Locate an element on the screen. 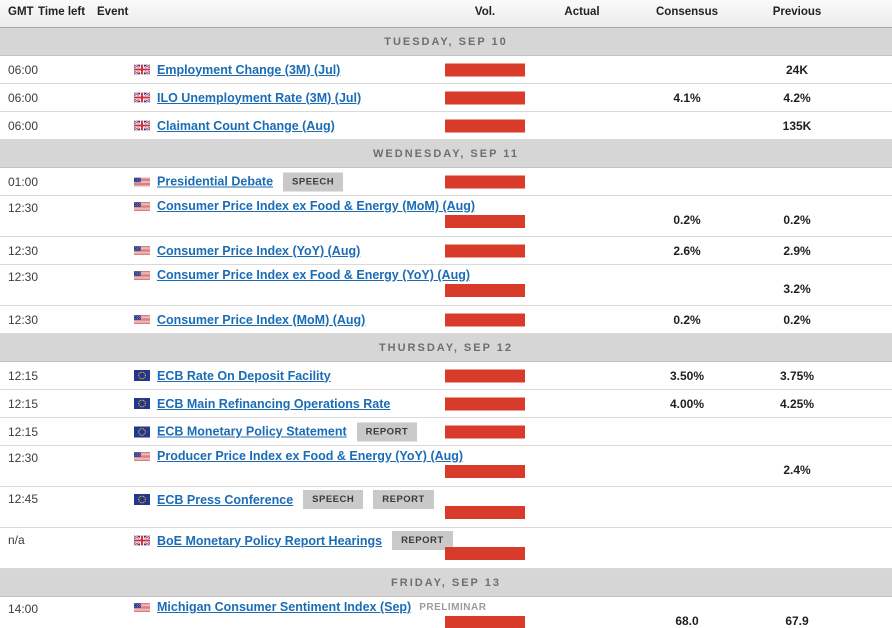  event-time: 01:00 is located at coordinates (23, 181).